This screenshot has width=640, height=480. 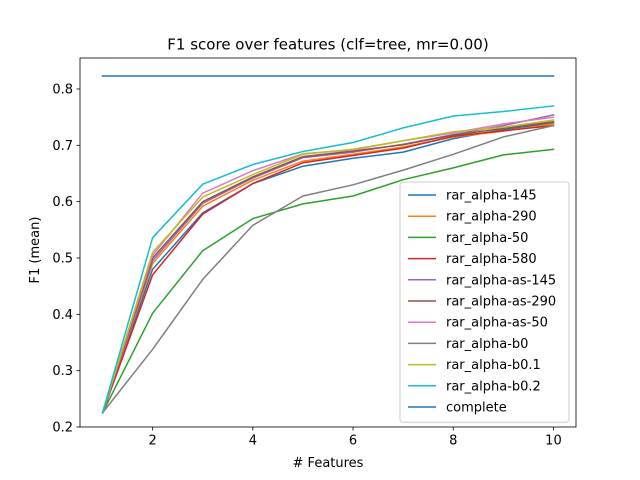 I want to click on legend-label: rar_alpha-as-50, so click(x=497, y=323).